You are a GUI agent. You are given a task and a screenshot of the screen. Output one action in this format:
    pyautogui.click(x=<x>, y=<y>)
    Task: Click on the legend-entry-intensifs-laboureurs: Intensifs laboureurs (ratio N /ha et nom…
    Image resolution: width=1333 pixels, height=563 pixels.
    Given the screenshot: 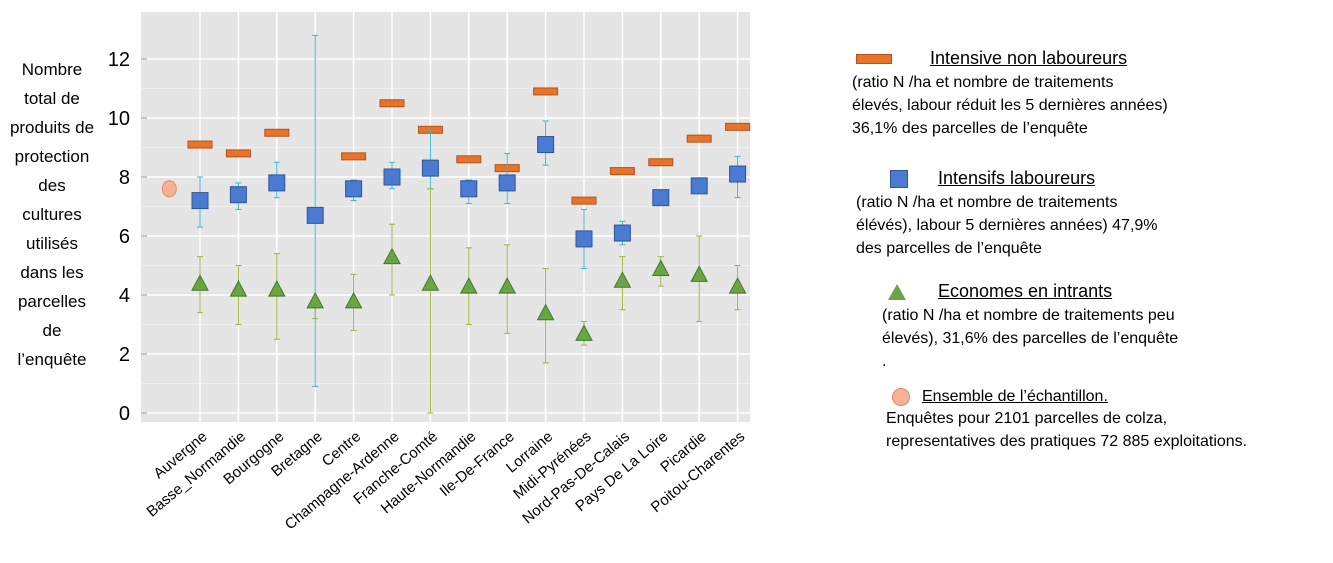 What is the action you would take?
    pyautogui.click(x=1003, y=214)
    